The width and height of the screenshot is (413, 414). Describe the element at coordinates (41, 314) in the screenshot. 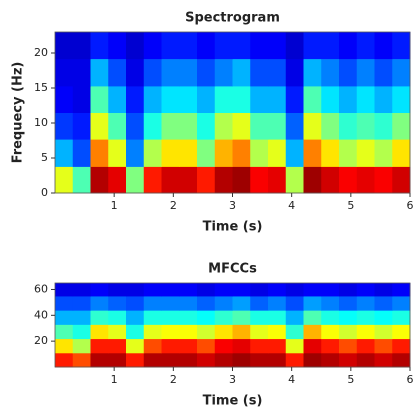

I see `y-tick-label: 40` at that location.